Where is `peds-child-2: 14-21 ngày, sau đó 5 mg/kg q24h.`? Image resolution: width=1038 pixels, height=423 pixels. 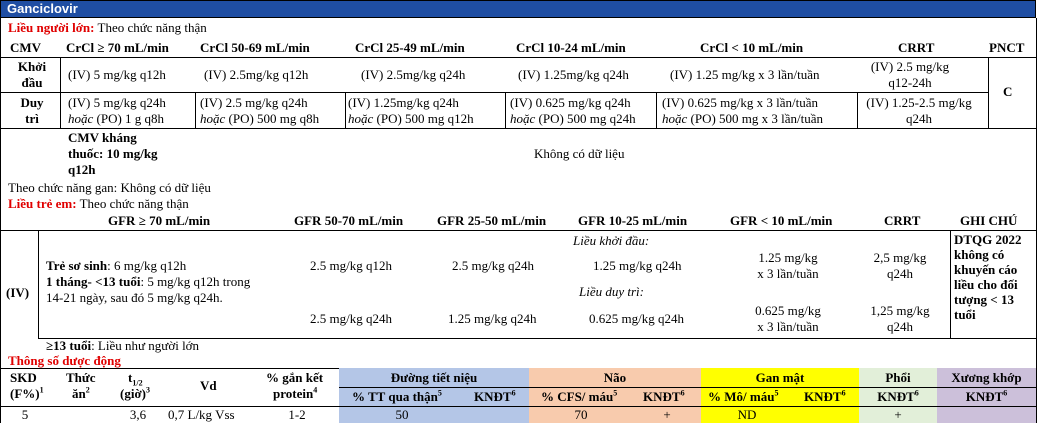 peds-child-2: 14-21 ngày, sau đó 5 mg/kg q24h. is located at coordinates (134, 297).